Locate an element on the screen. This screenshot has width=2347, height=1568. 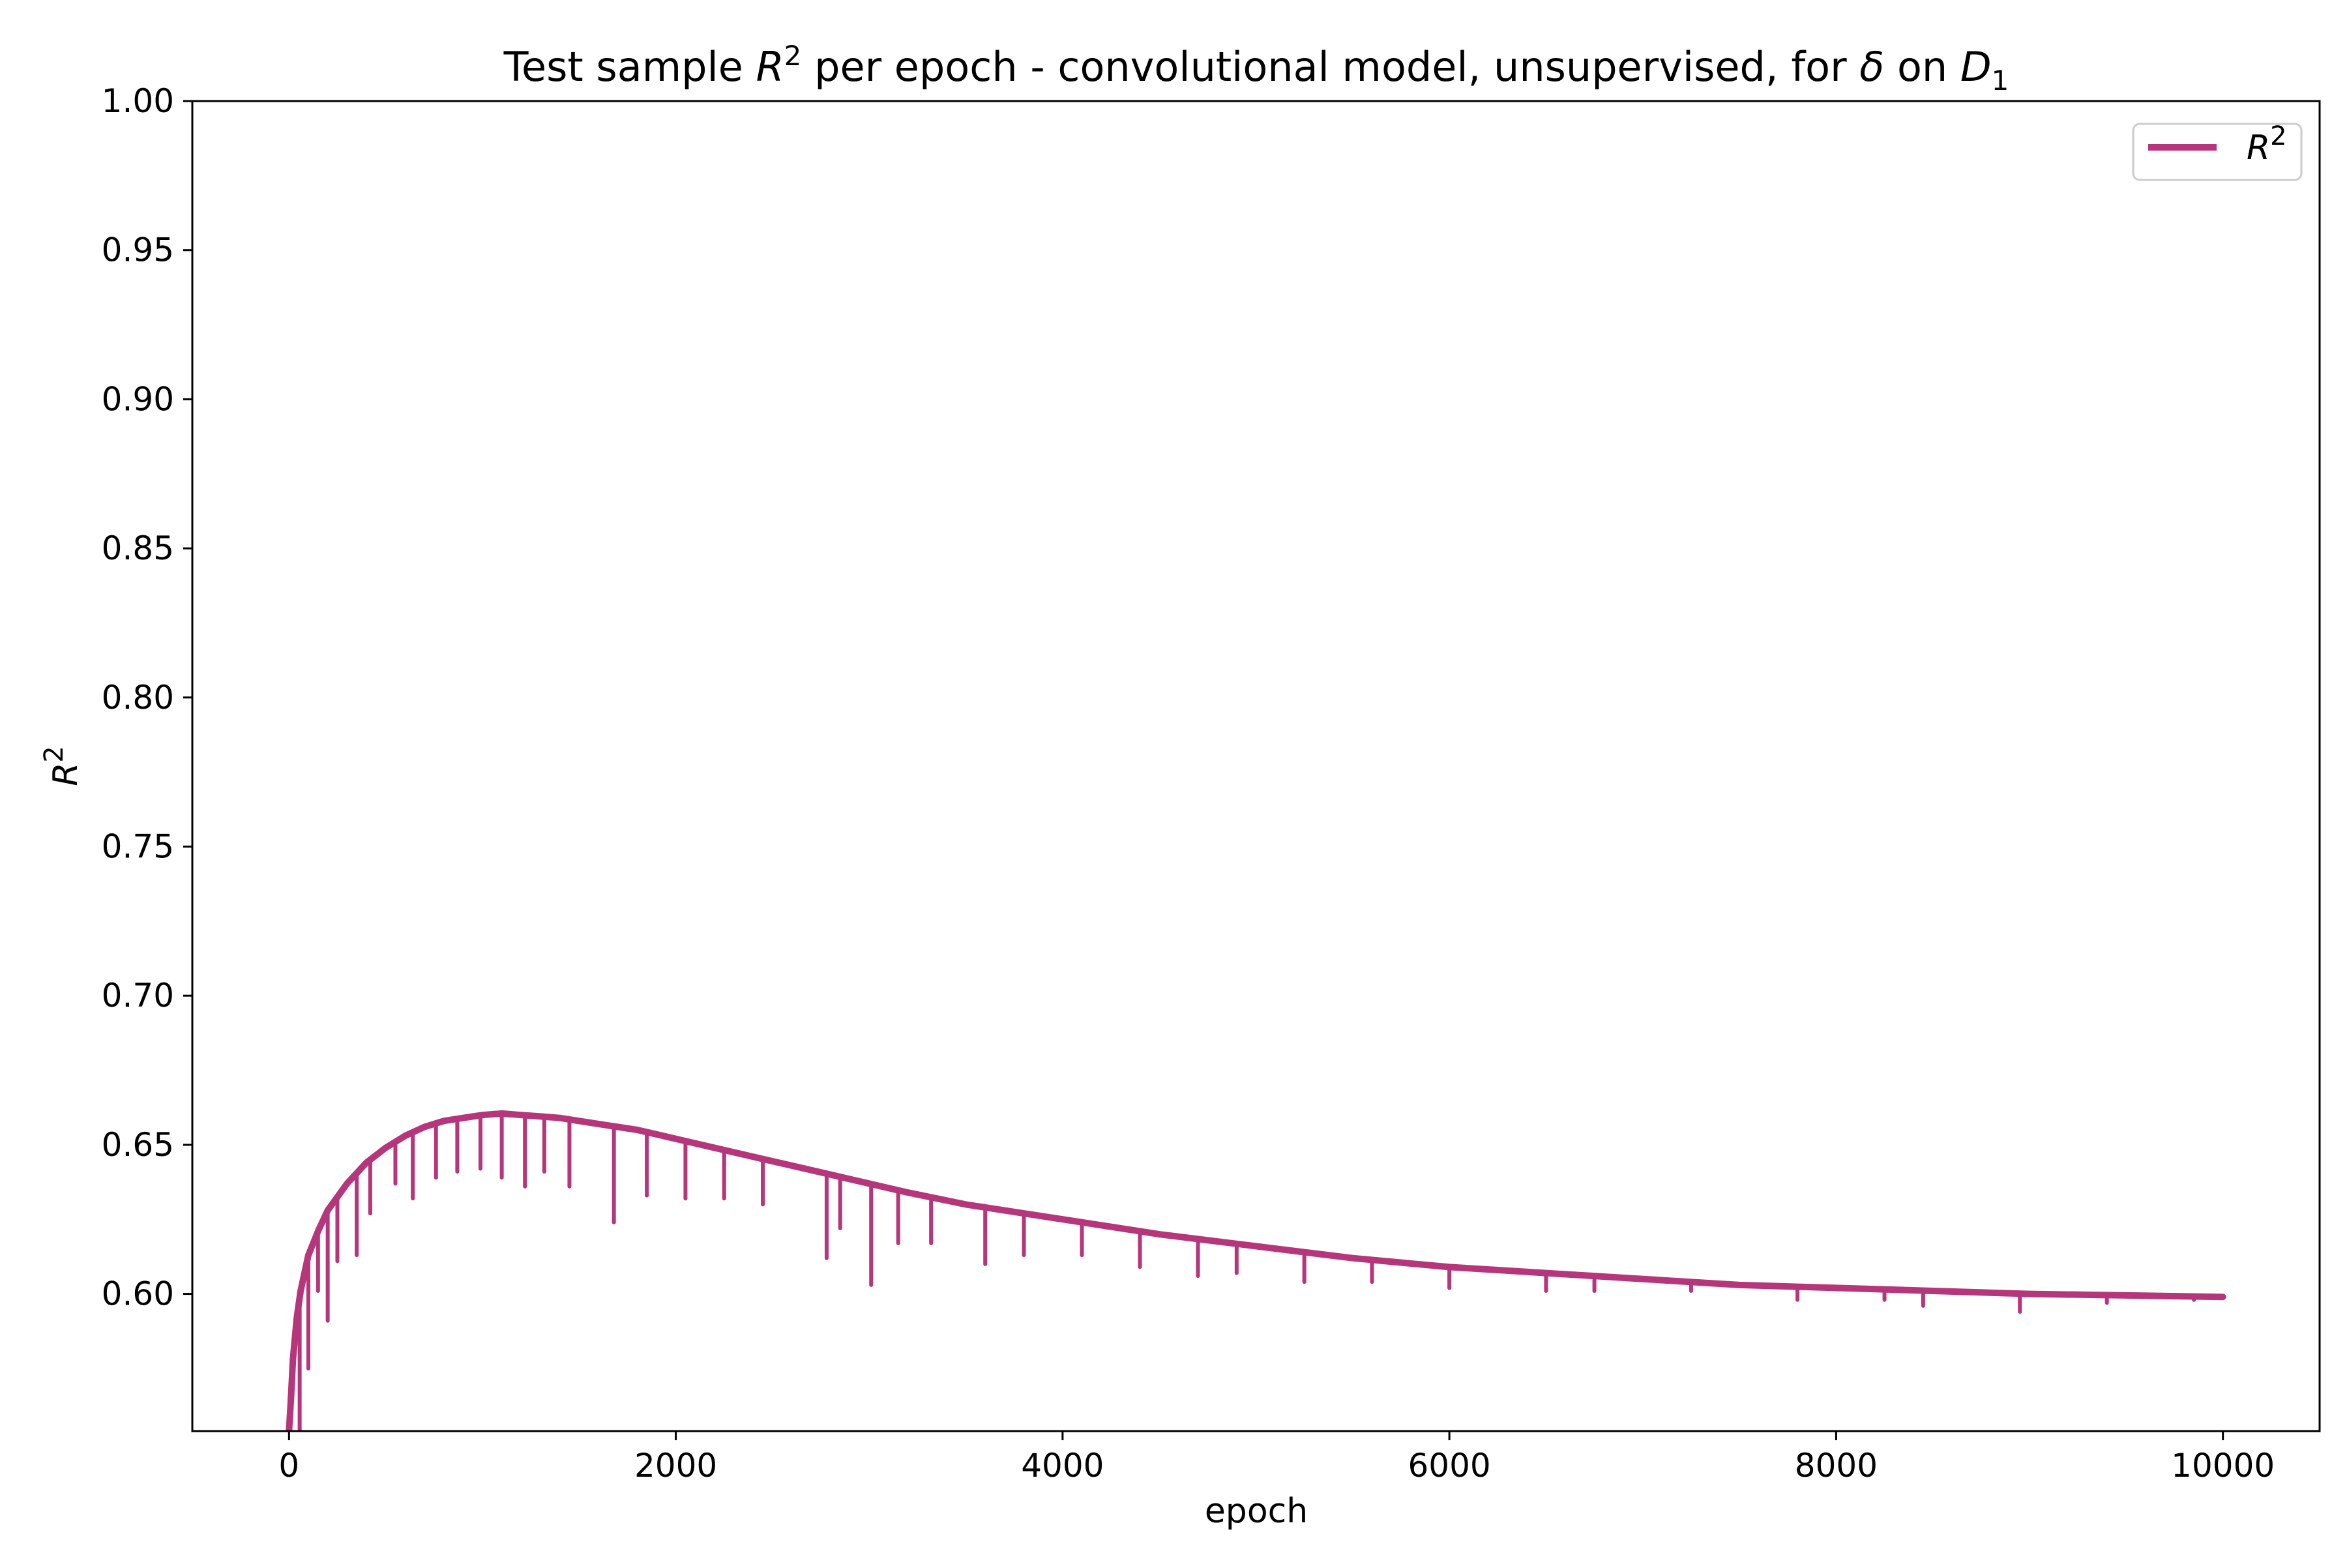
x-tick-label: 2000 is located at coordinates (676, 1466).